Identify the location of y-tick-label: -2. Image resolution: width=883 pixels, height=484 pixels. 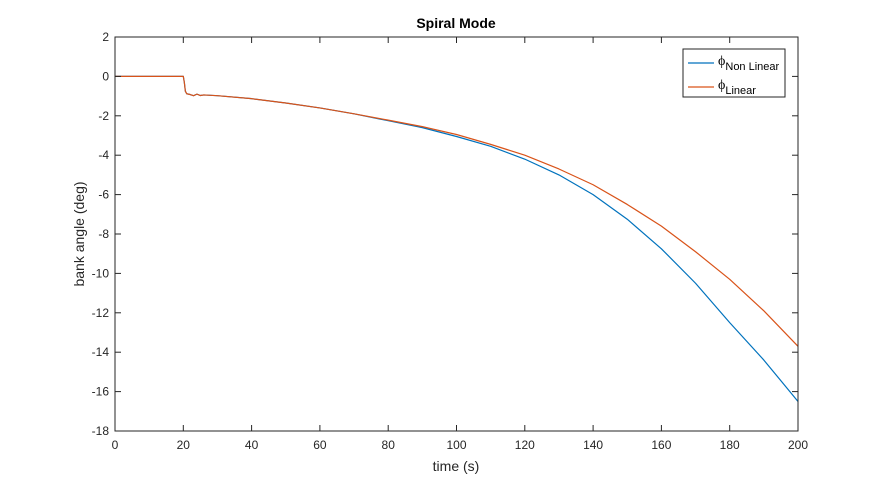
(103, 116).